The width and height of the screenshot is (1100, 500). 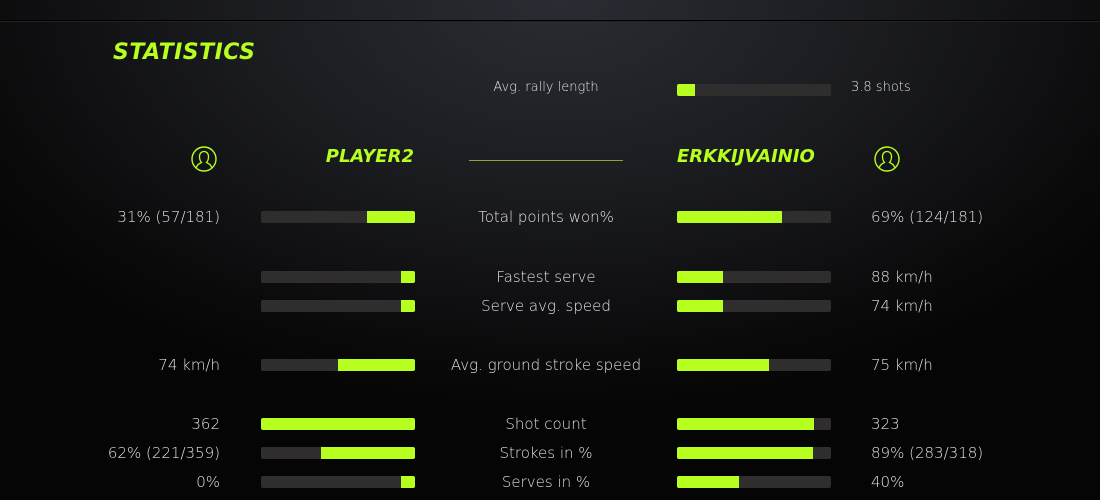 I want to click on right-value: 74 km/h, so click(x=902, y=306).